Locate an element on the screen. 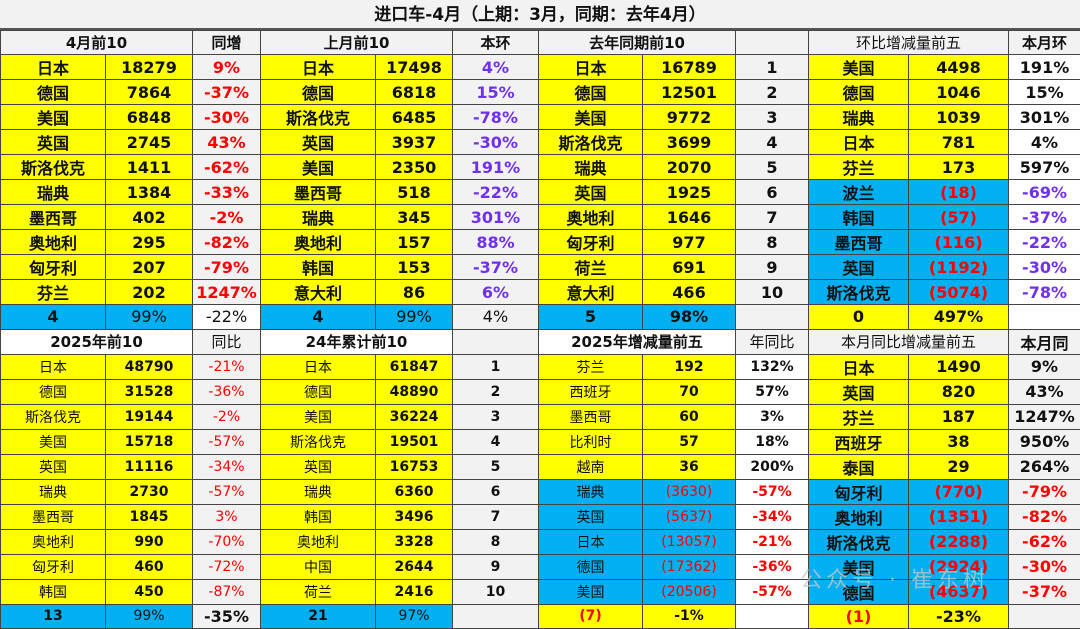  change-pct-cell: -30% is located at coordinates (1044, 566).